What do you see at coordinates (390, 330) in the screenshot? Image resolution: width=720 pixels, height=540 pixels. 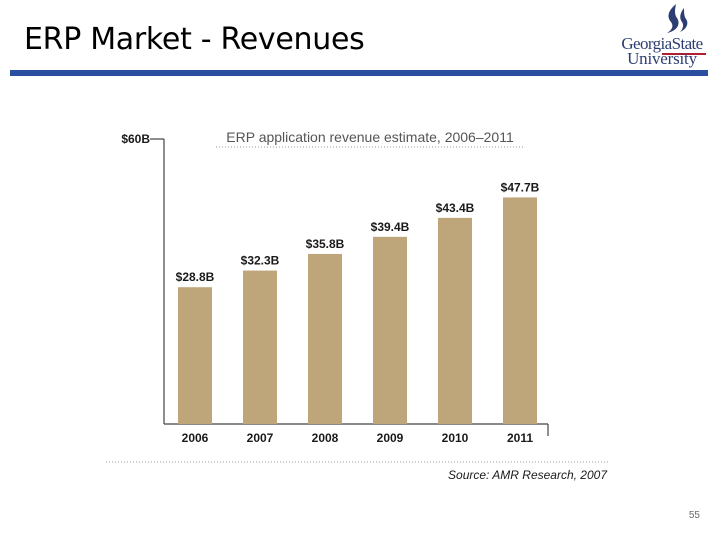 I see `bar-2009` at bounding box center [390, 330].